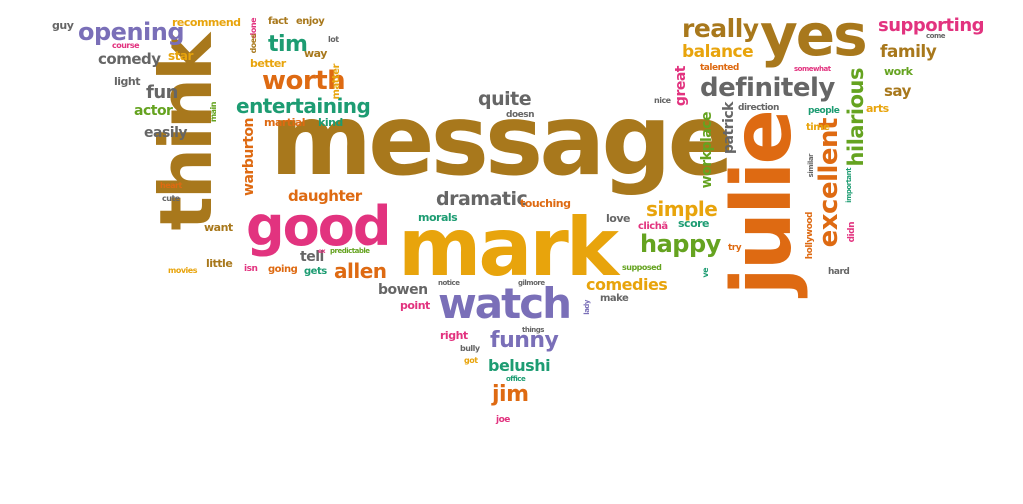  Describe the element at coordinates (454, 335) in the screenshot. I see `word-right: right` at that location.